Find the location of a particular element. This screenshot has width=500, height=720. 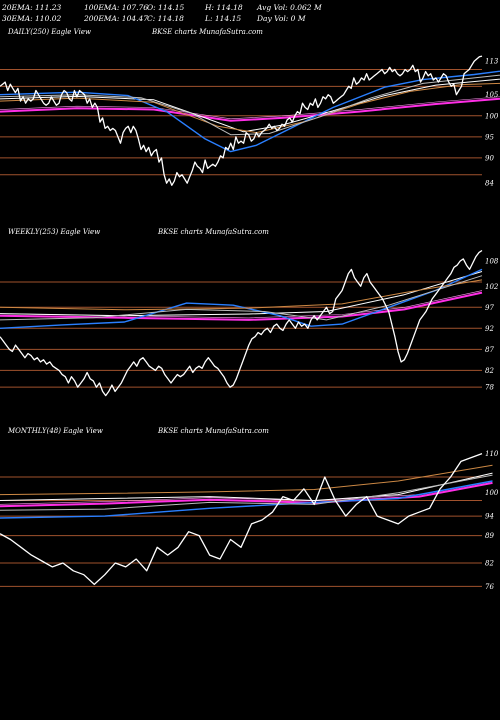

monthly-tick-label-2: 94 is located at coordinates (489, 517).